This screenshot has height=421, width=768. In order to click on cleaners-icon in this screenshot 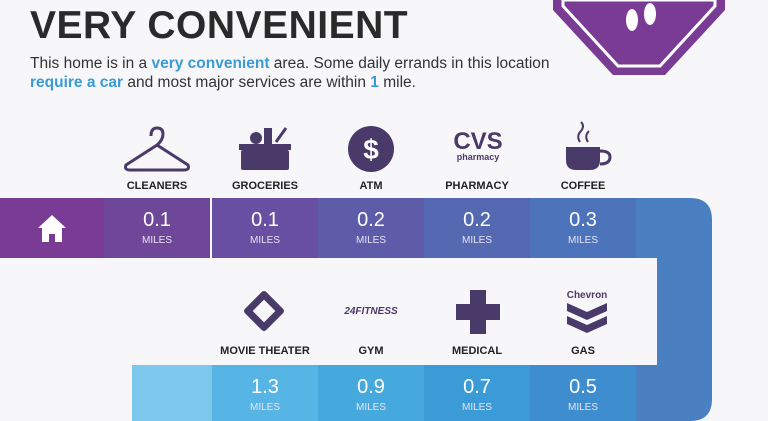, I will do `click(157, 149)`.